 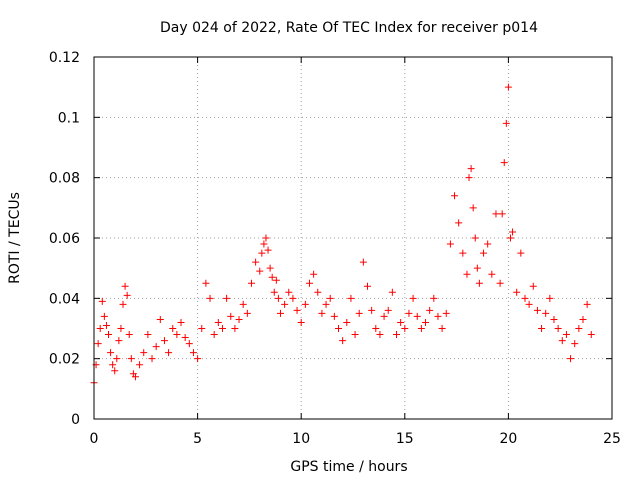 What do you see at coordinates (15, 238) in the screenshot?
I see `y-axis-label: ROTI / TECUs` at bounding box center [15, 238].